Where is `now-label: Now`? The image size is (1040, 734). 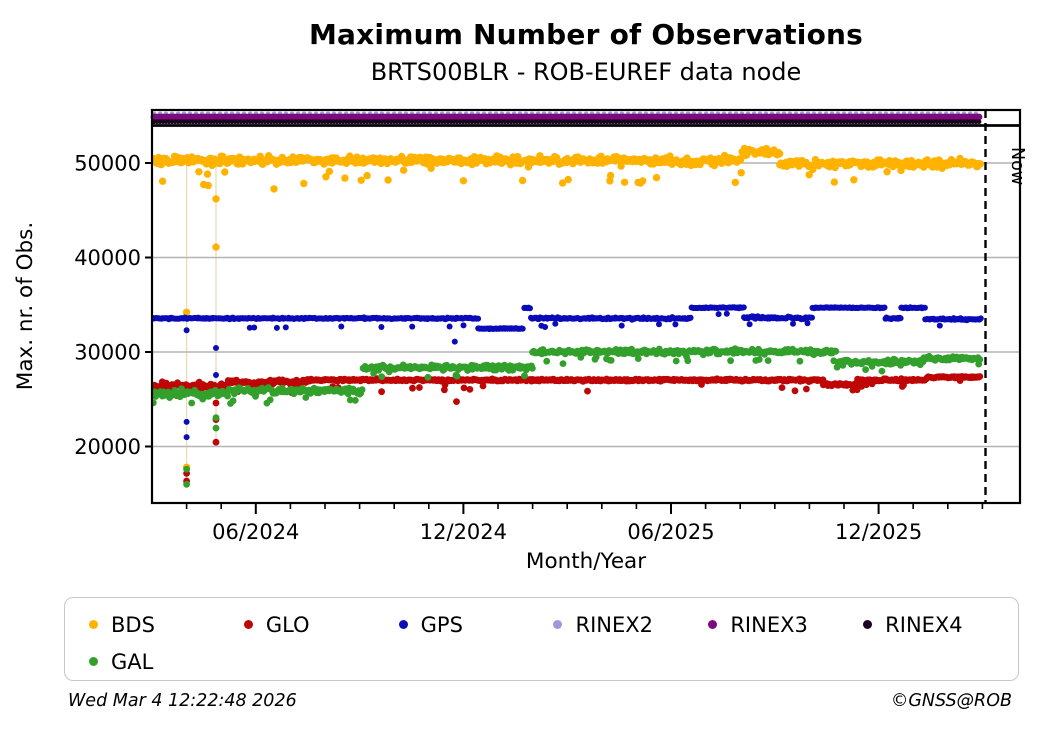 now-label: Now is located at coordinates (1017, 166).